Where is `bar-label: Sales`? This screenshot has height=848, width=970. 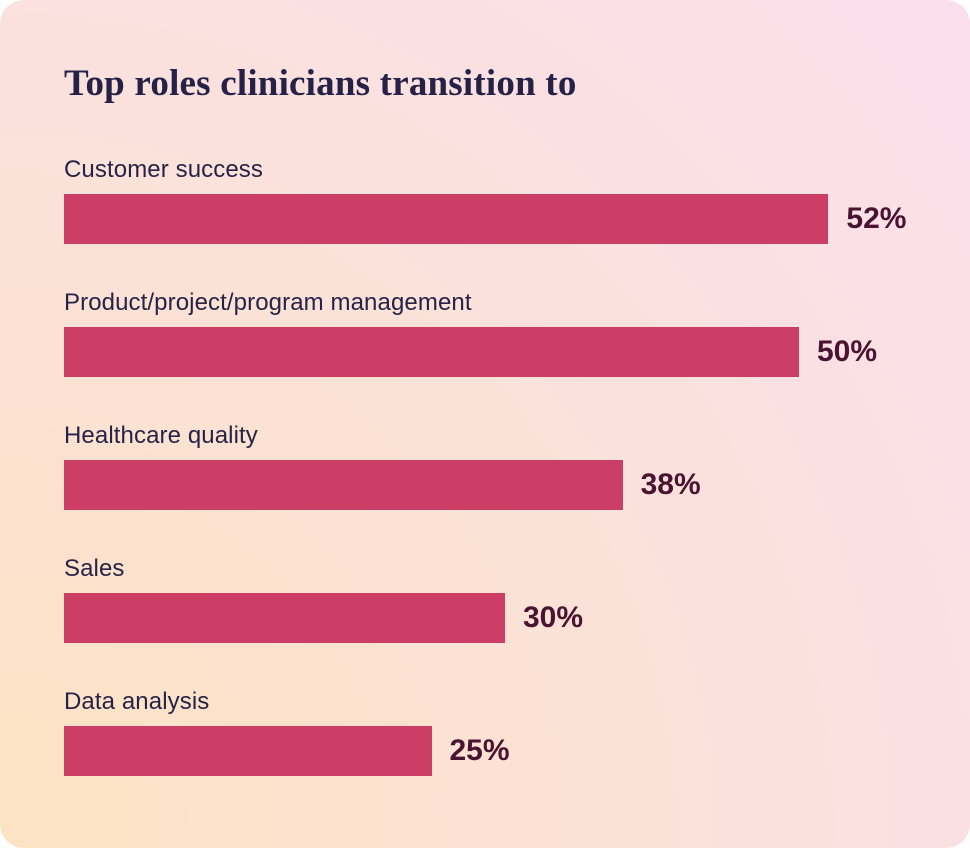
bar-label: Sales is located at coordinates (94, 568).